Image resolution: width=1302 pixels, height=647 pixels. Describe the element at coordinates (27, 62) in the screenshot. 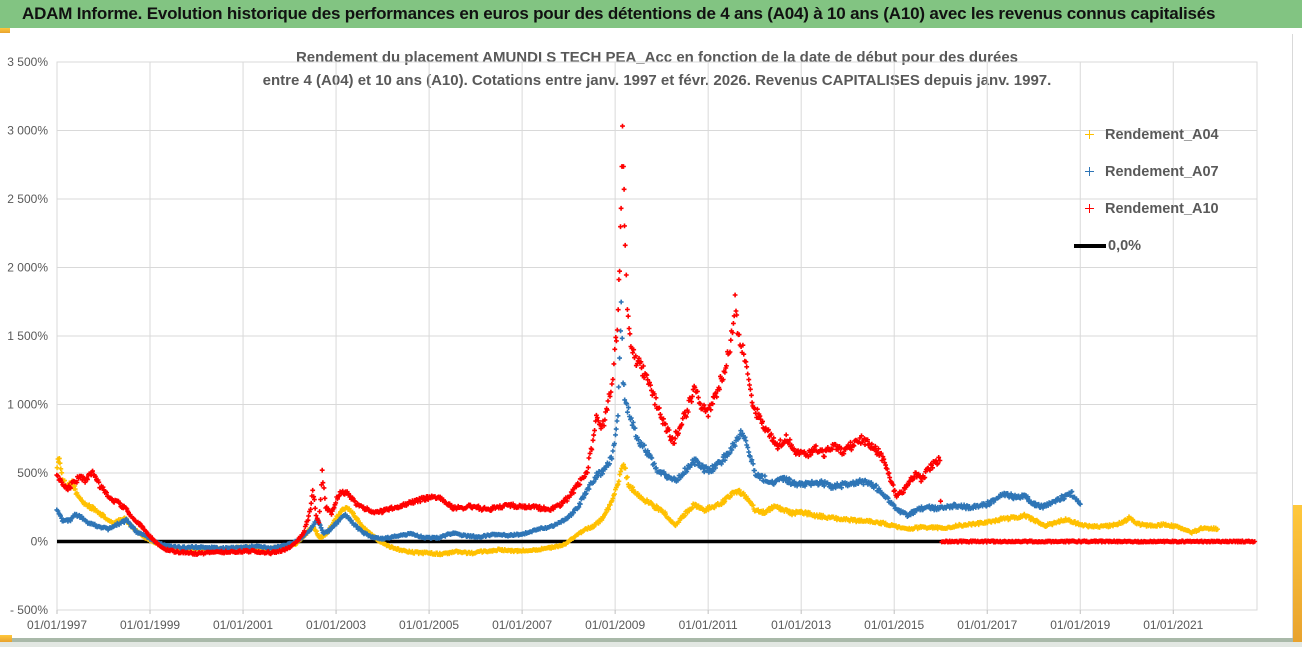

I see `y-axis-label: 3 500%` at that location.